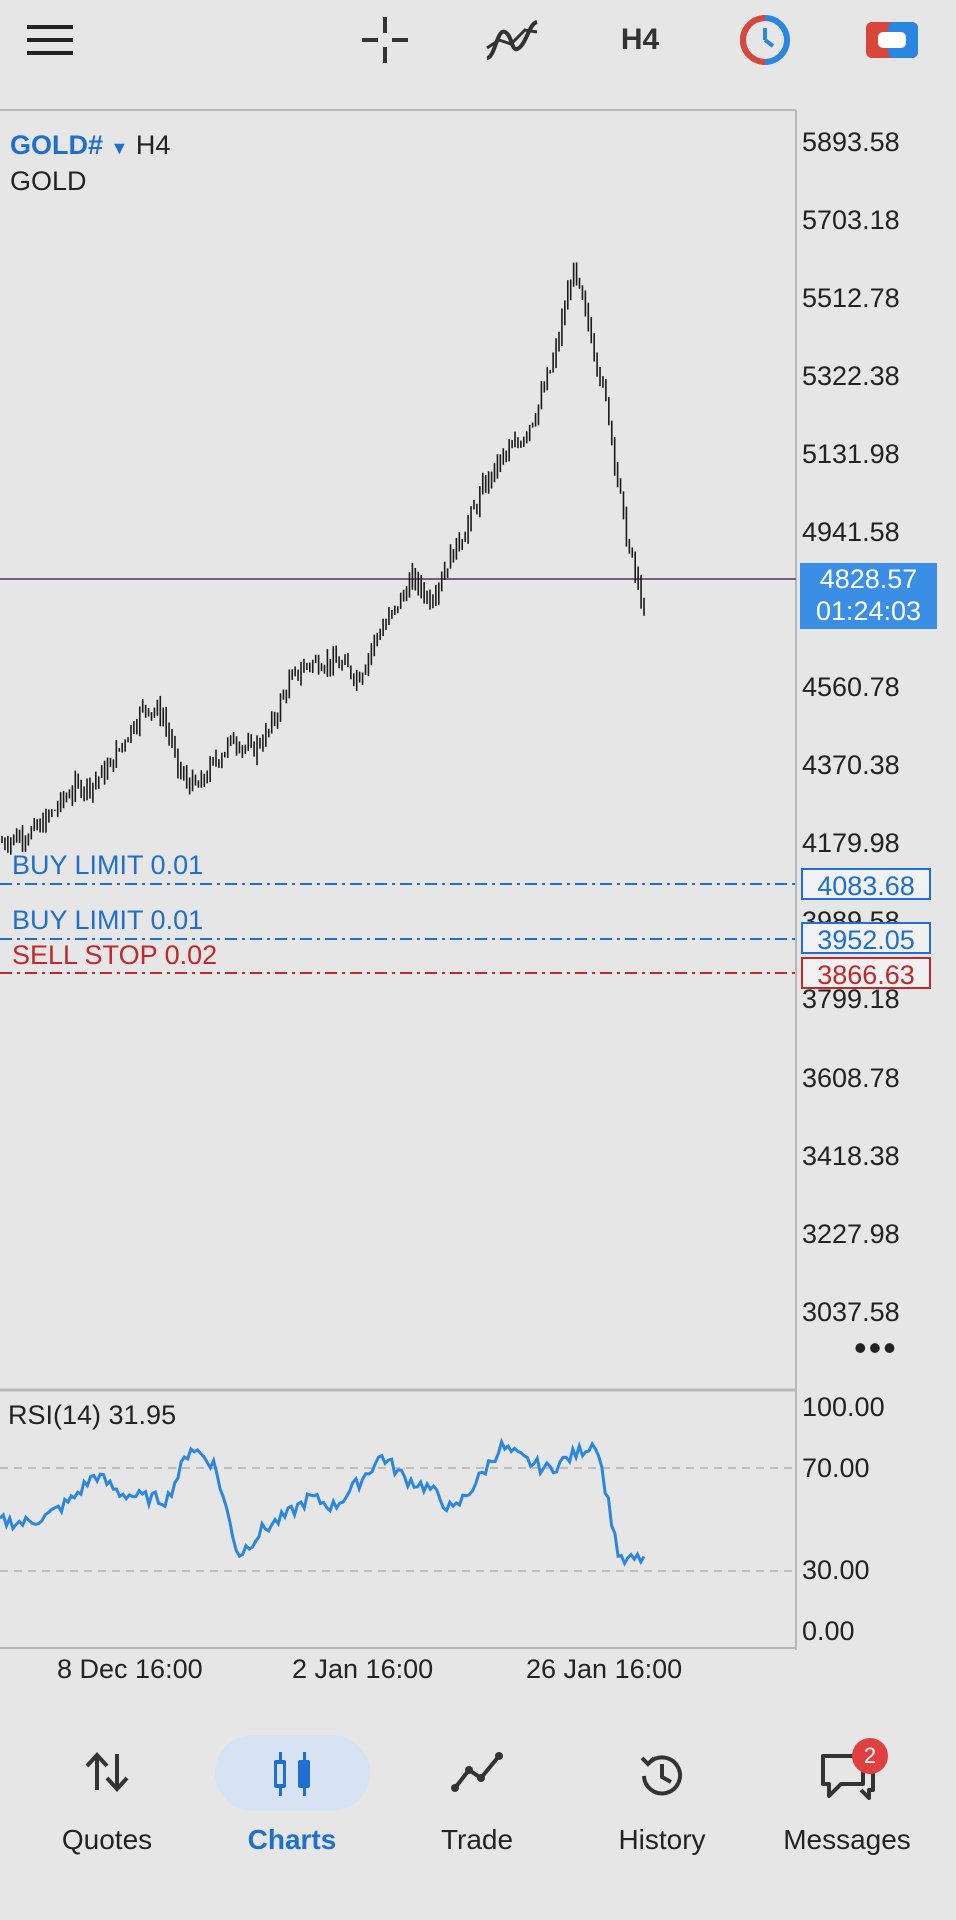  I want to click on nav-active-indicator, so click(292, 1773).